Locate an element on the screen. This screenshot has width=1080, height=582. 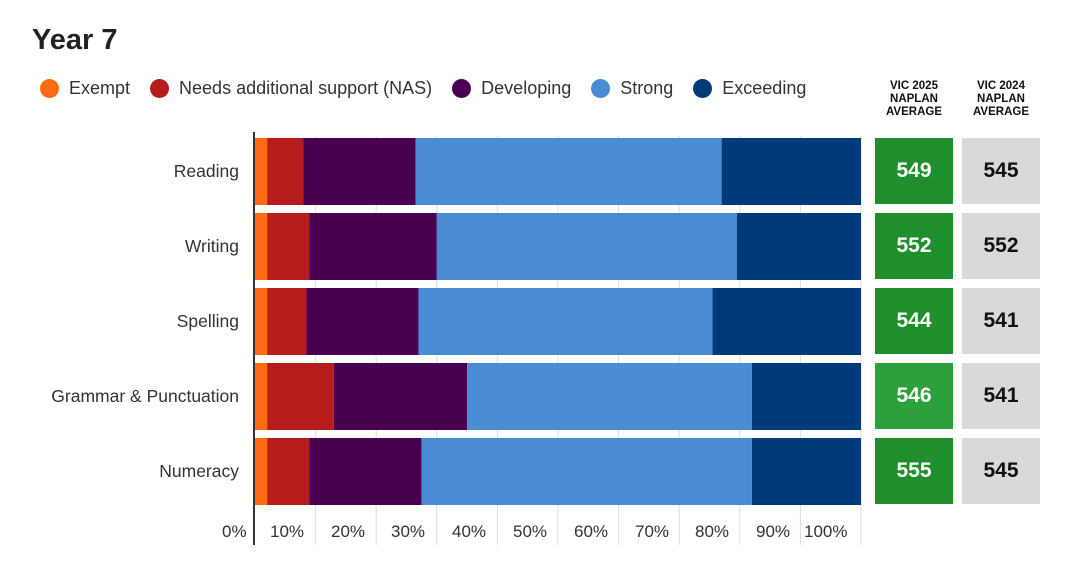
x-tick-label: 60% is located at coordinates (591, 531).